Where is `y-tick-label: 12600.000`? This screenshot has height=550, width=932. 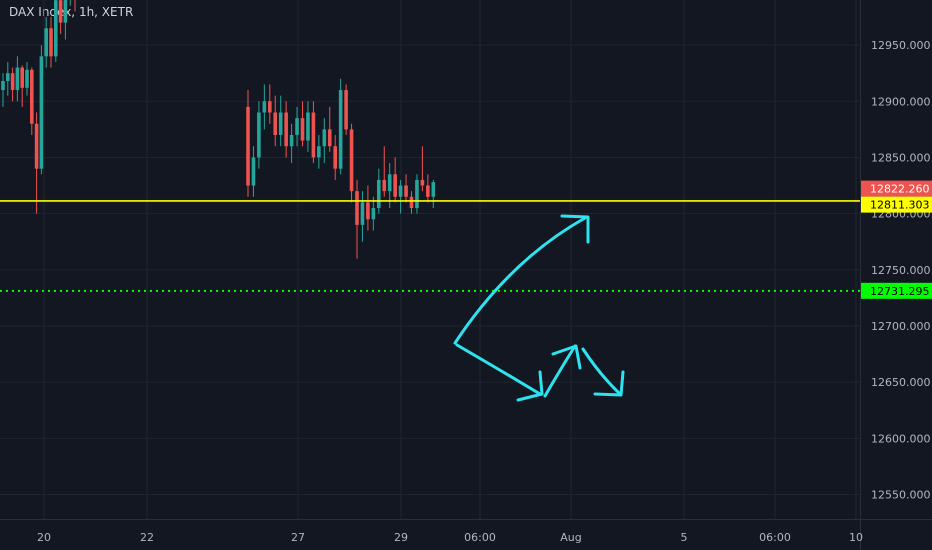
y-tick-label: 12600.000 is located at coordinates (901, 438).